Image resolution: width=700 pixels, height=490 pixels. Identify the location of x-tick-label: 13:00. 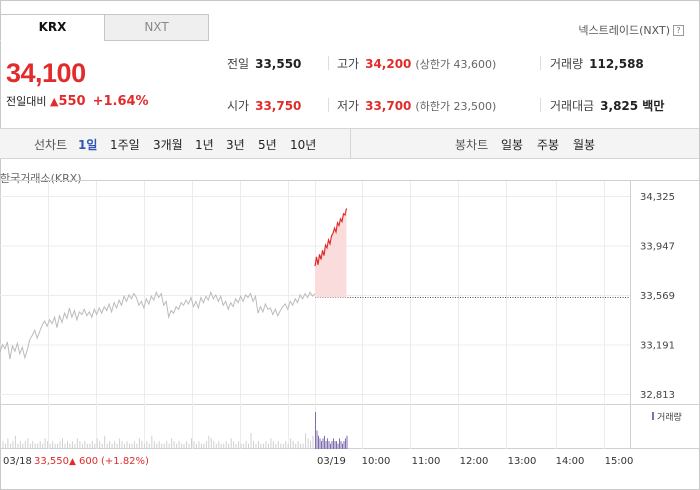
(522, 461).